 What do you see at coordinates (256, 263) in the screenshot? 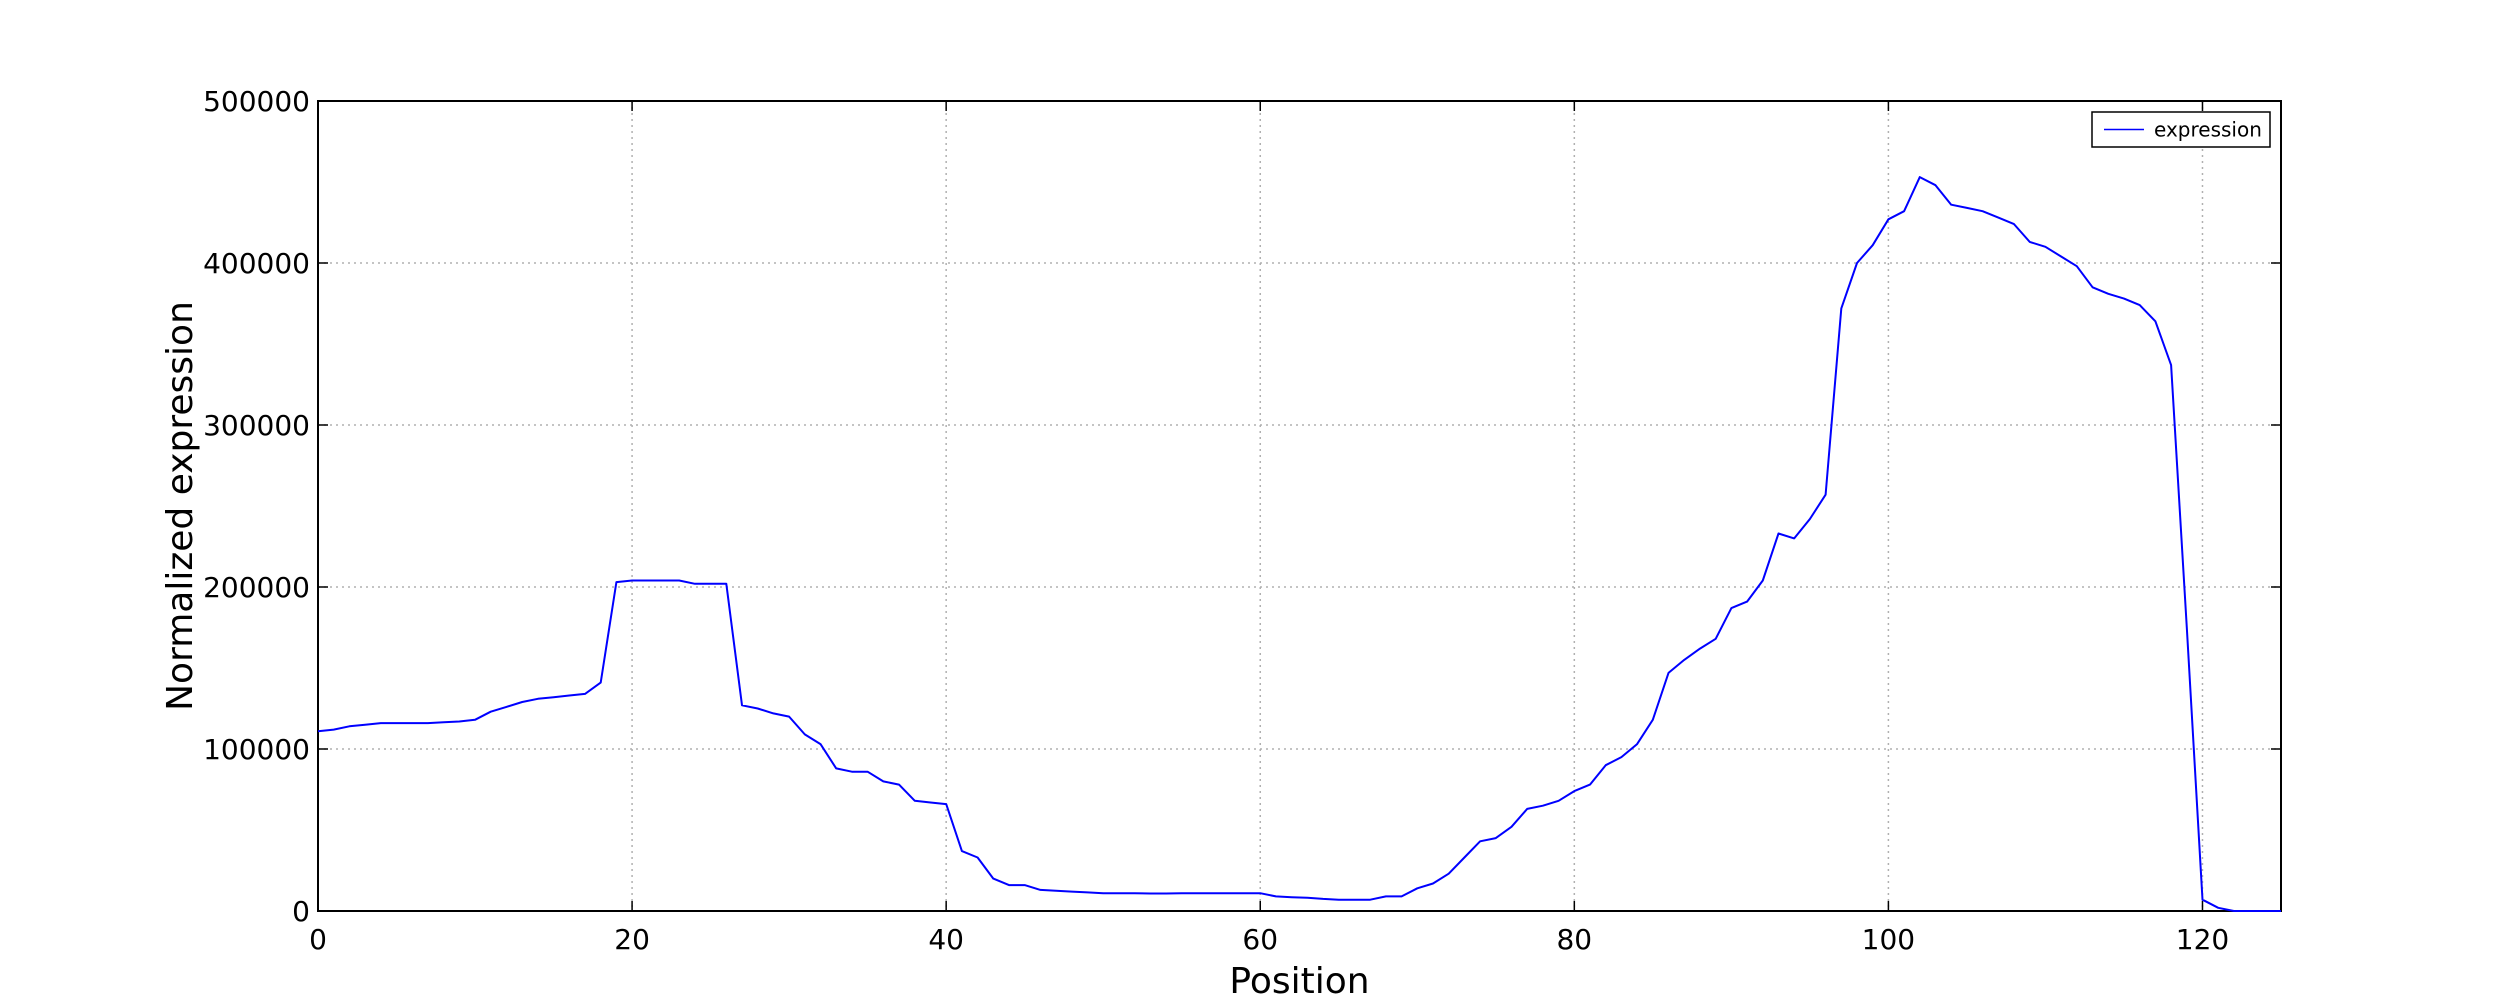
I see `y-tick-label: 400000` at bounding box center [256, 263].